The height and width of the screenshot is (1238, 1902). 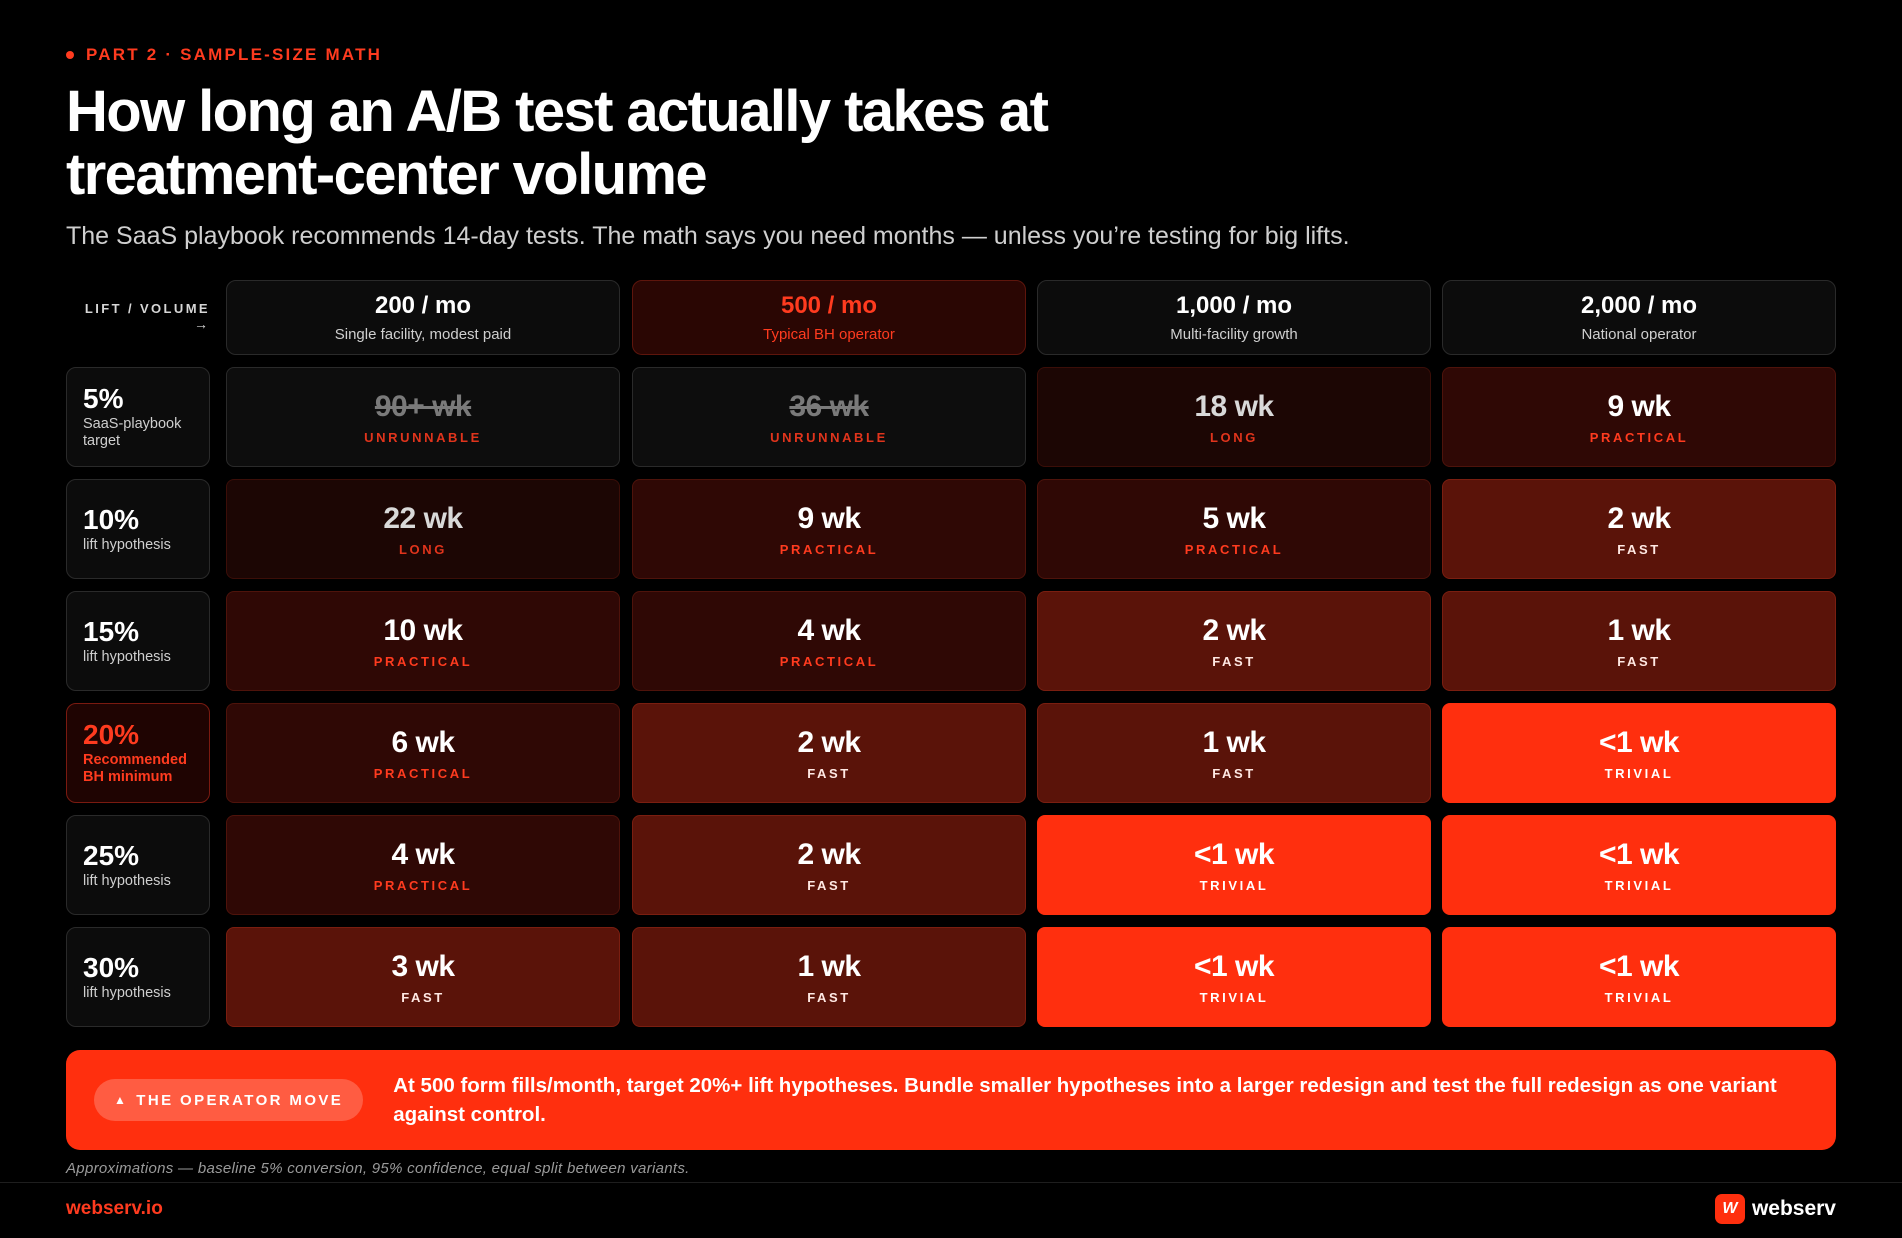 What do you see at coordinates (1234, 305) in the screenshot?
I see `column-volume: 1,000 / mo` at bounding box center [1234, 305].